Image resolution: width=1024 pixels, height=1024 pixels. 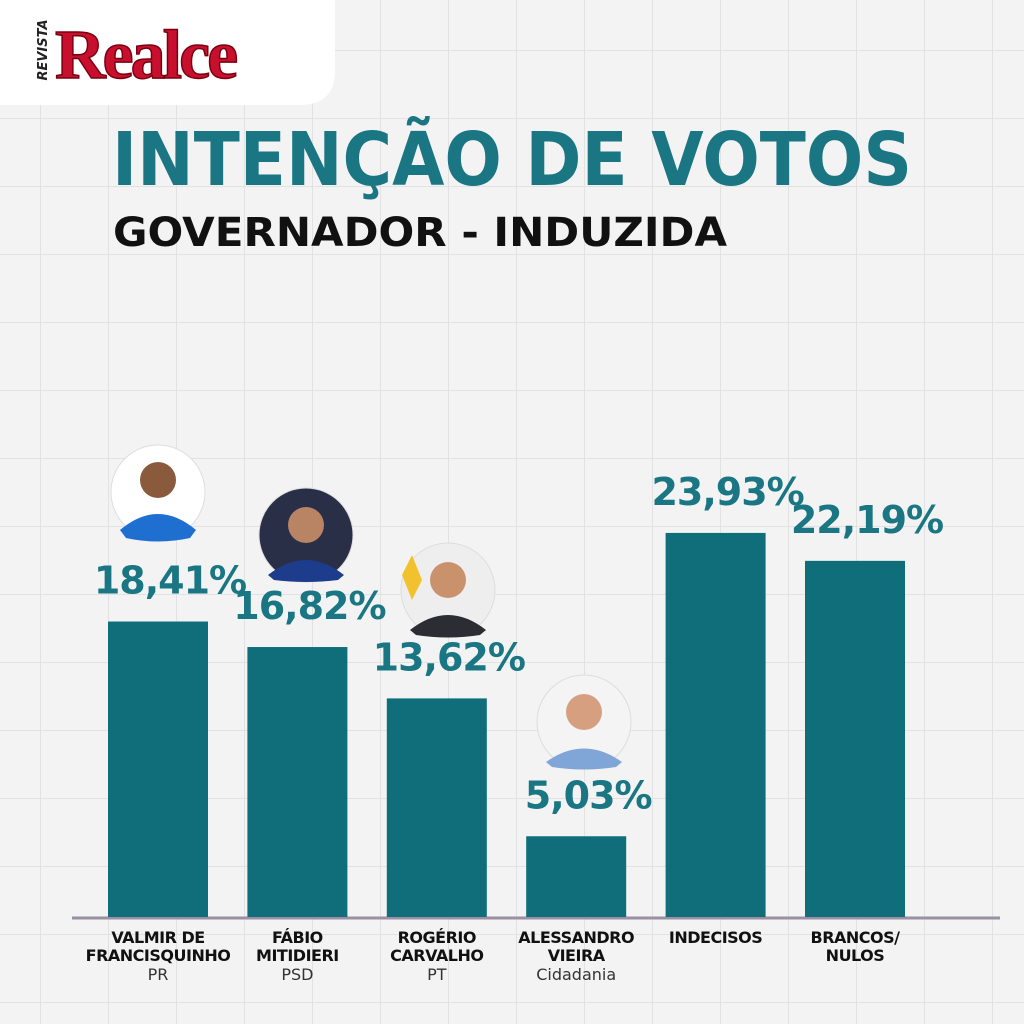 What do you see at coordinates (437, 974) in the screenshot?
I see `party-label: PT` at bounding box center [437, 974].